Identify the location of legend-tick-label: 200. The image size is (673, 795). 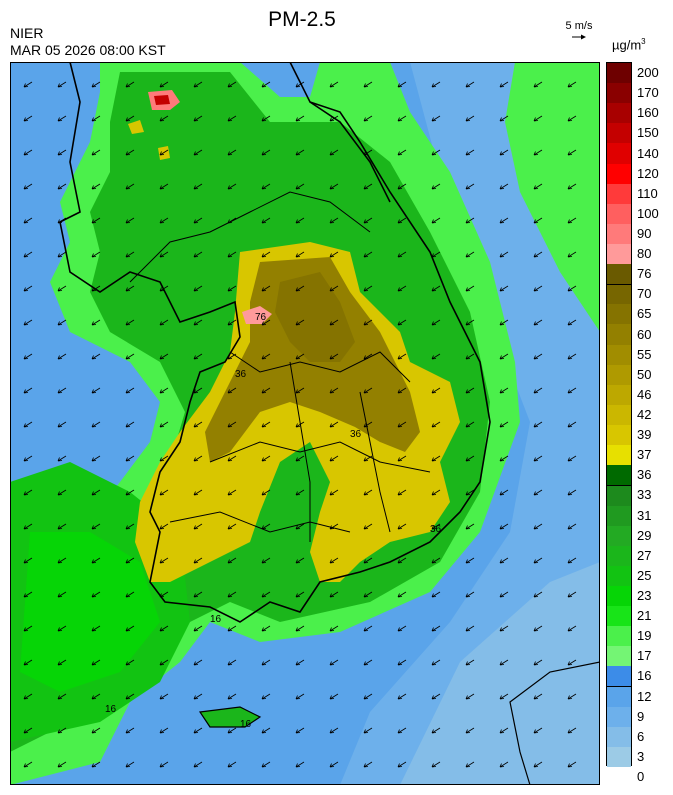
(648, 73).